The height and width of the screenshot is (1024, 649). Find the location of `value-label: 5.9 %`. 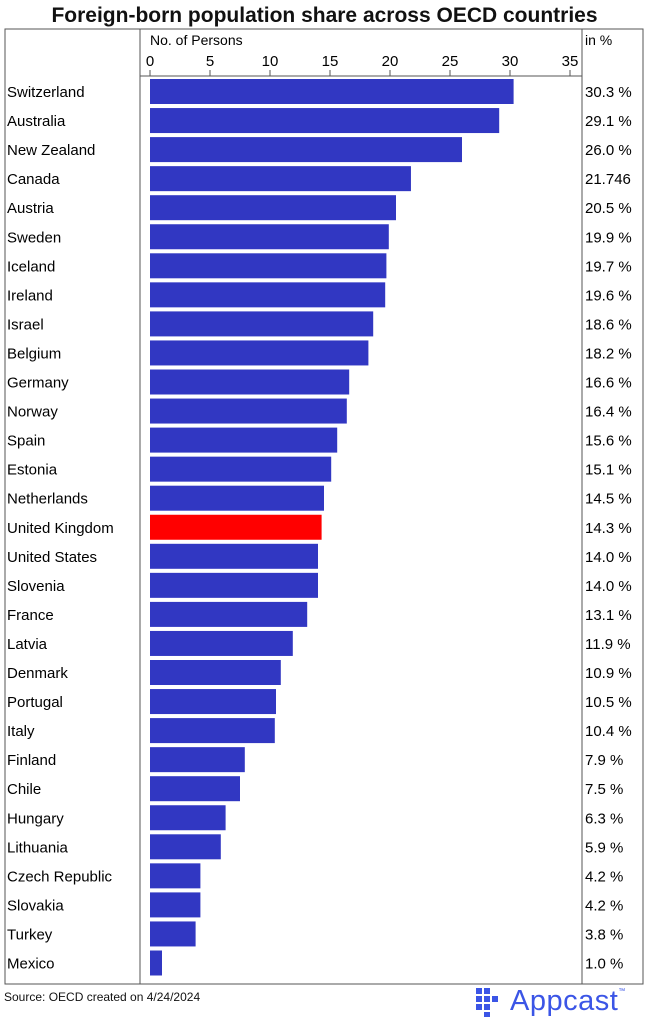

value-label: 5.9 % is located at coordinates (604, 847).